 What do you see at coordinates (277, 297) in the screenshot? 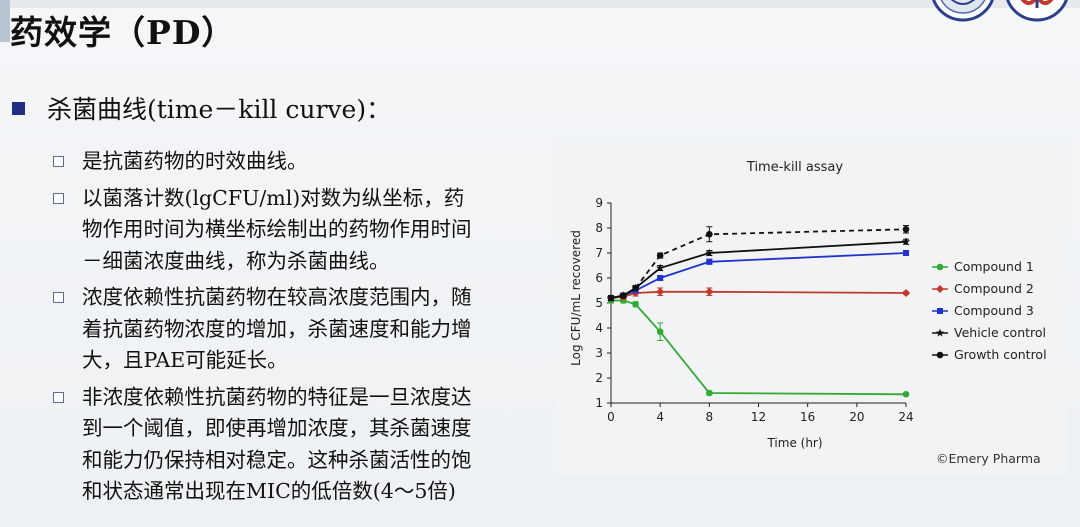
I see `sub-bullet-line: 浓度依赖性抗菌药物在较高浓度范围内，随` at bounding box center [277, 297].